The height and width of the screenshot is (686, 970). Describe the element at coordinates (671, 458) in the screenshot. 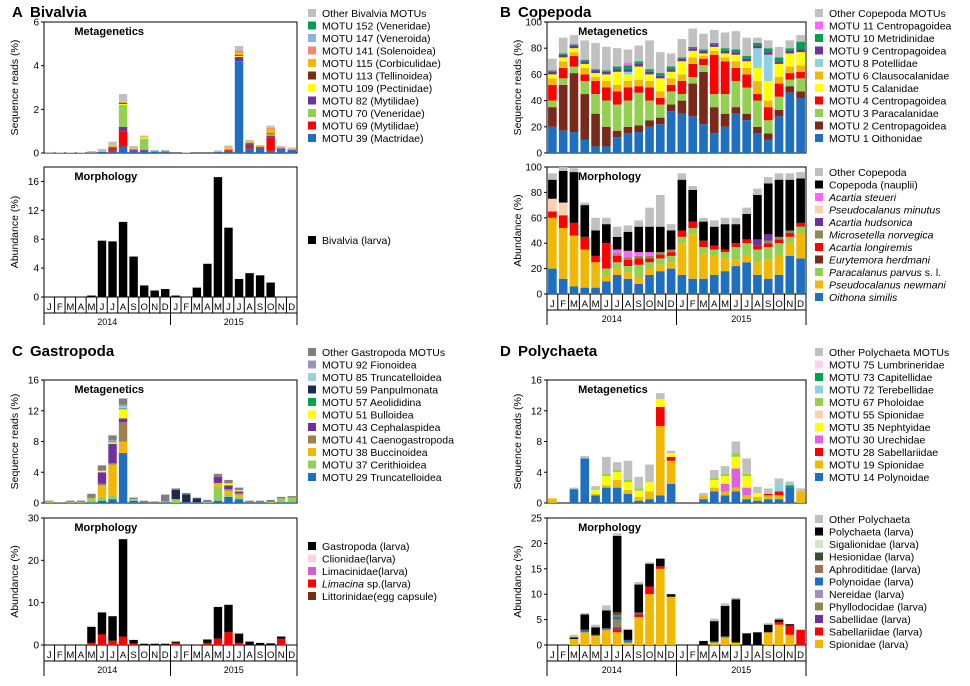

I see `bar-motu-28-sabellariidae` at that location.